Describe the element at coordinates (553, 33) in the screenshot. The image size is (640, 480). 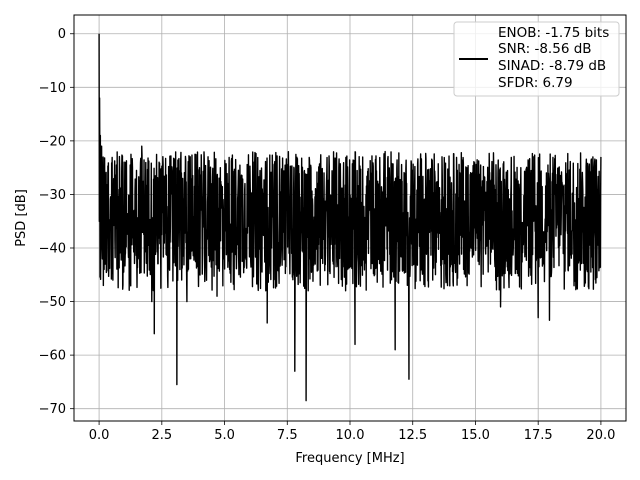
I see `legend-enob: ENOB: -1.75 bits` at that location.